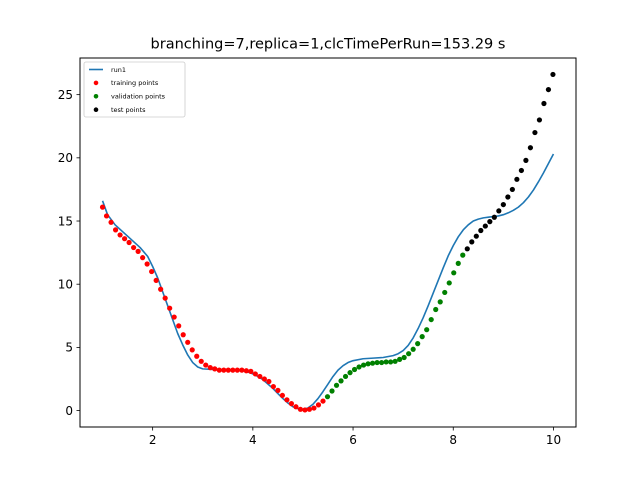 This screenshot has width=640, height=480. I want to click on y-tick-label: 5, so click(69, 348).